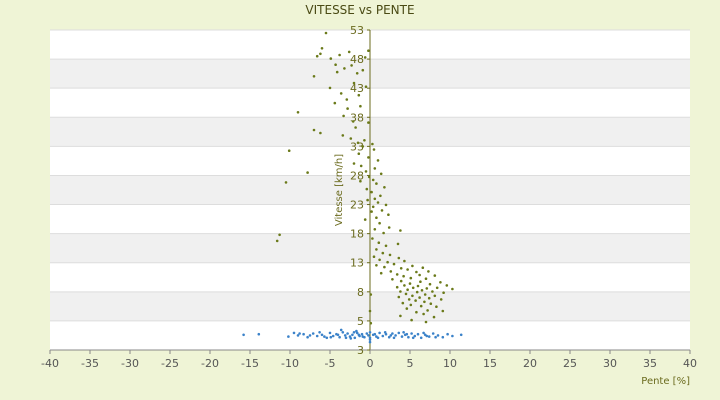 The image size is (720, 400). What do you see at coordinates (690, 363) in the screenshot?
I see `x-tick-label: 40` at bounding box center [690, 363].